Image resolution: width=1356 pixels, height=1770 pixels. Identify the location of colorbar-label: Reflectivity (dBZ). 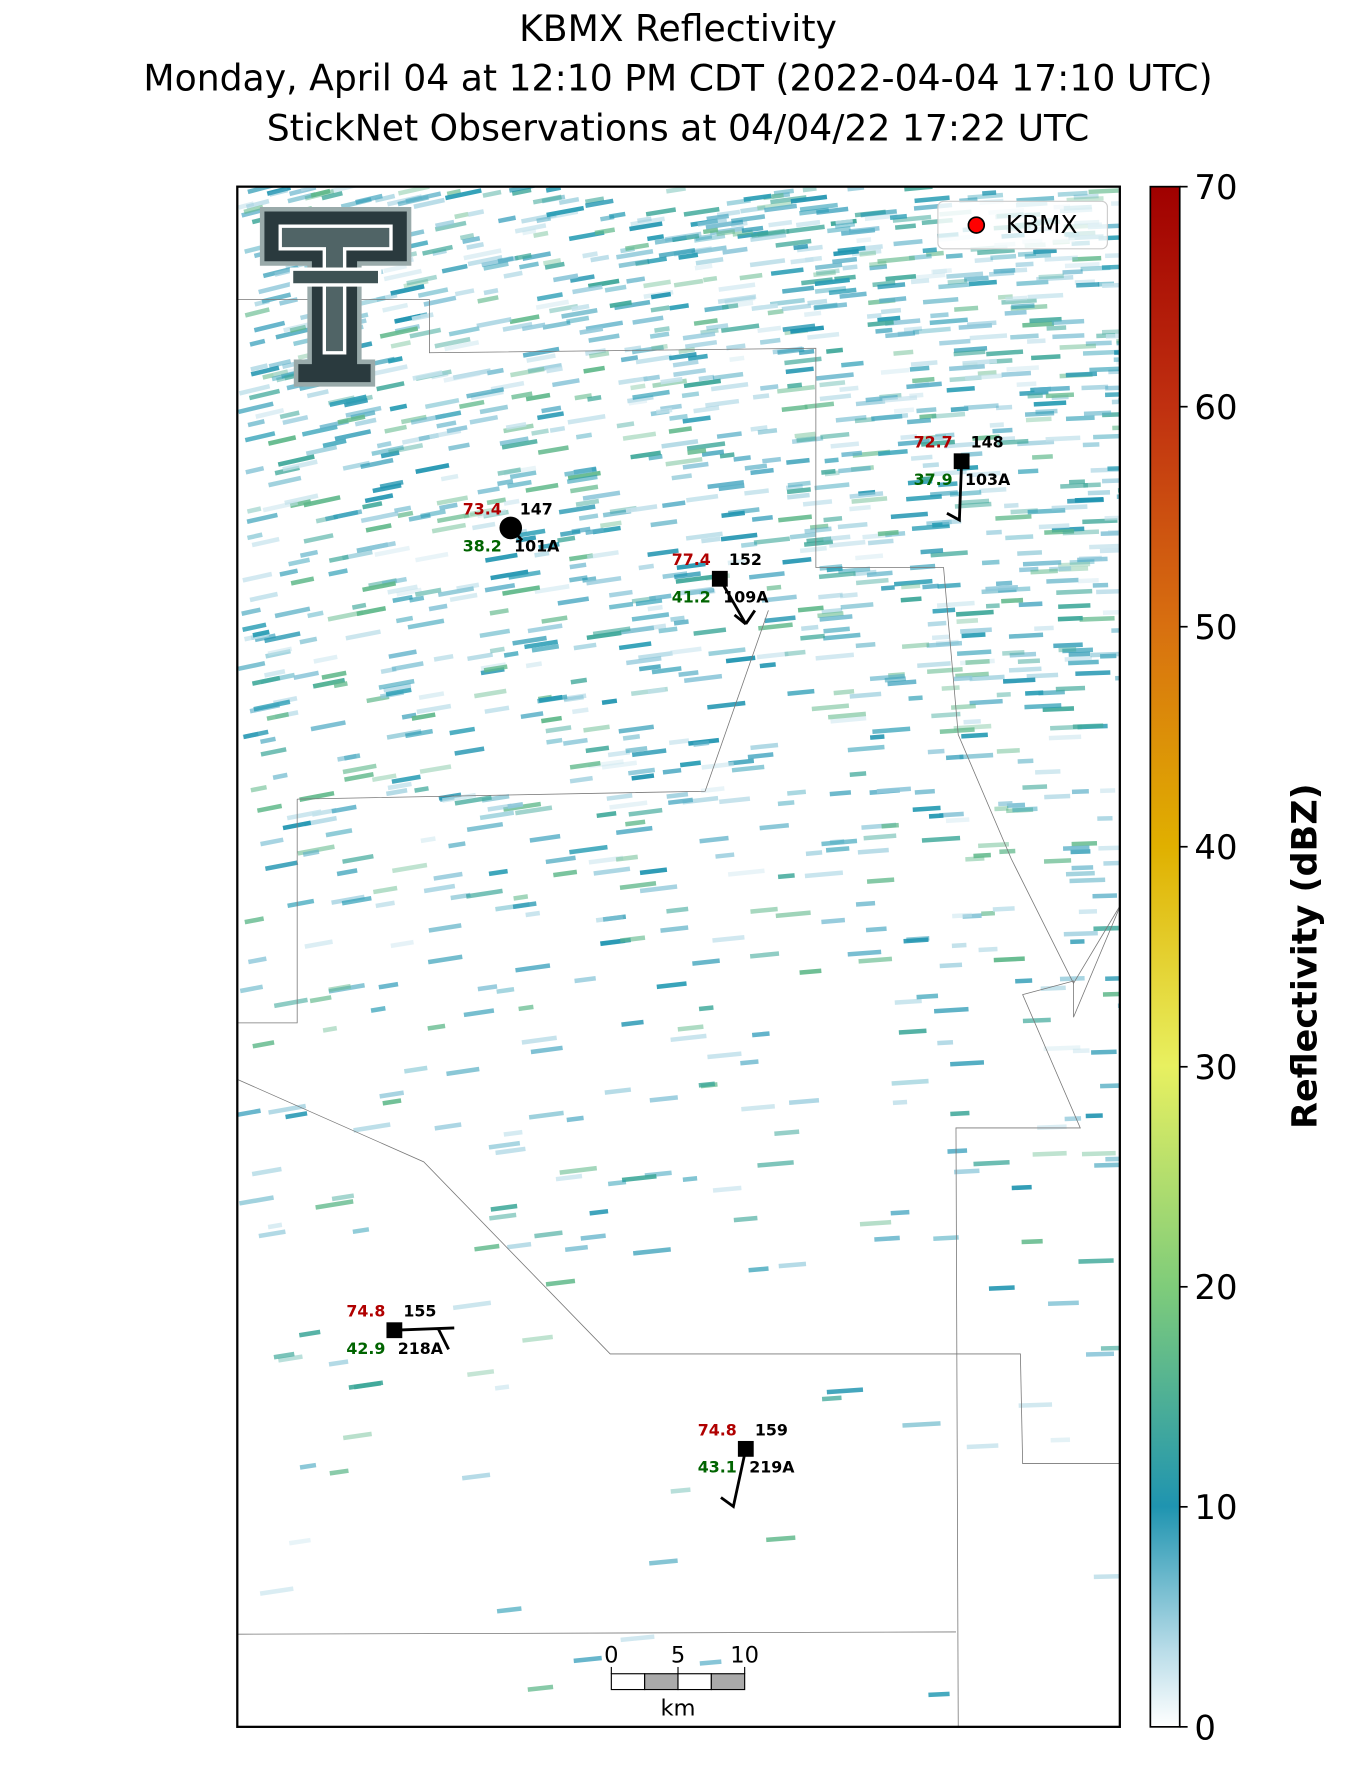
(1304, 956).